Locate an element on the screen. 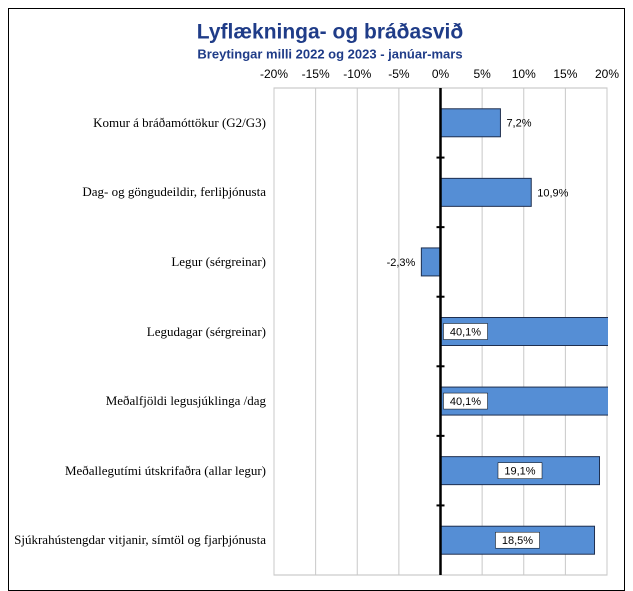  category-label-box: Meðalfjöldi legusjúklinga /dag is located at coordinates (185, 401).